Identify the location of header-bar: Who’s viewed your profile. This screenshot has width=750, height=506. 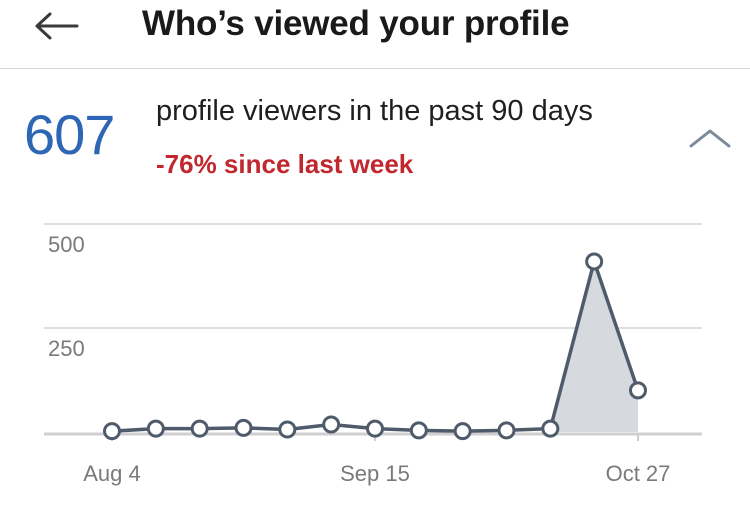
(375, 34).